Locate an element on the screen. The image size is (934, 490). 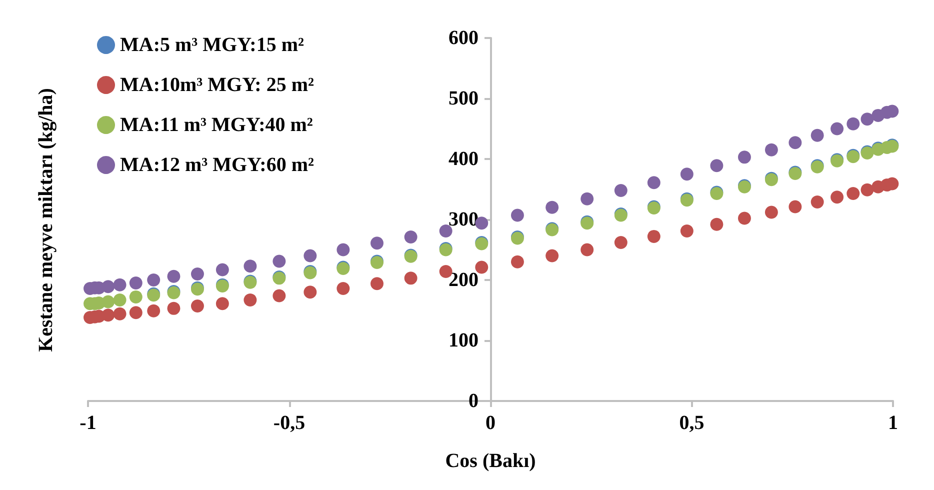
legend-label: MA:12 m³ MGY:60 m² is located at coordinates (217, 165).